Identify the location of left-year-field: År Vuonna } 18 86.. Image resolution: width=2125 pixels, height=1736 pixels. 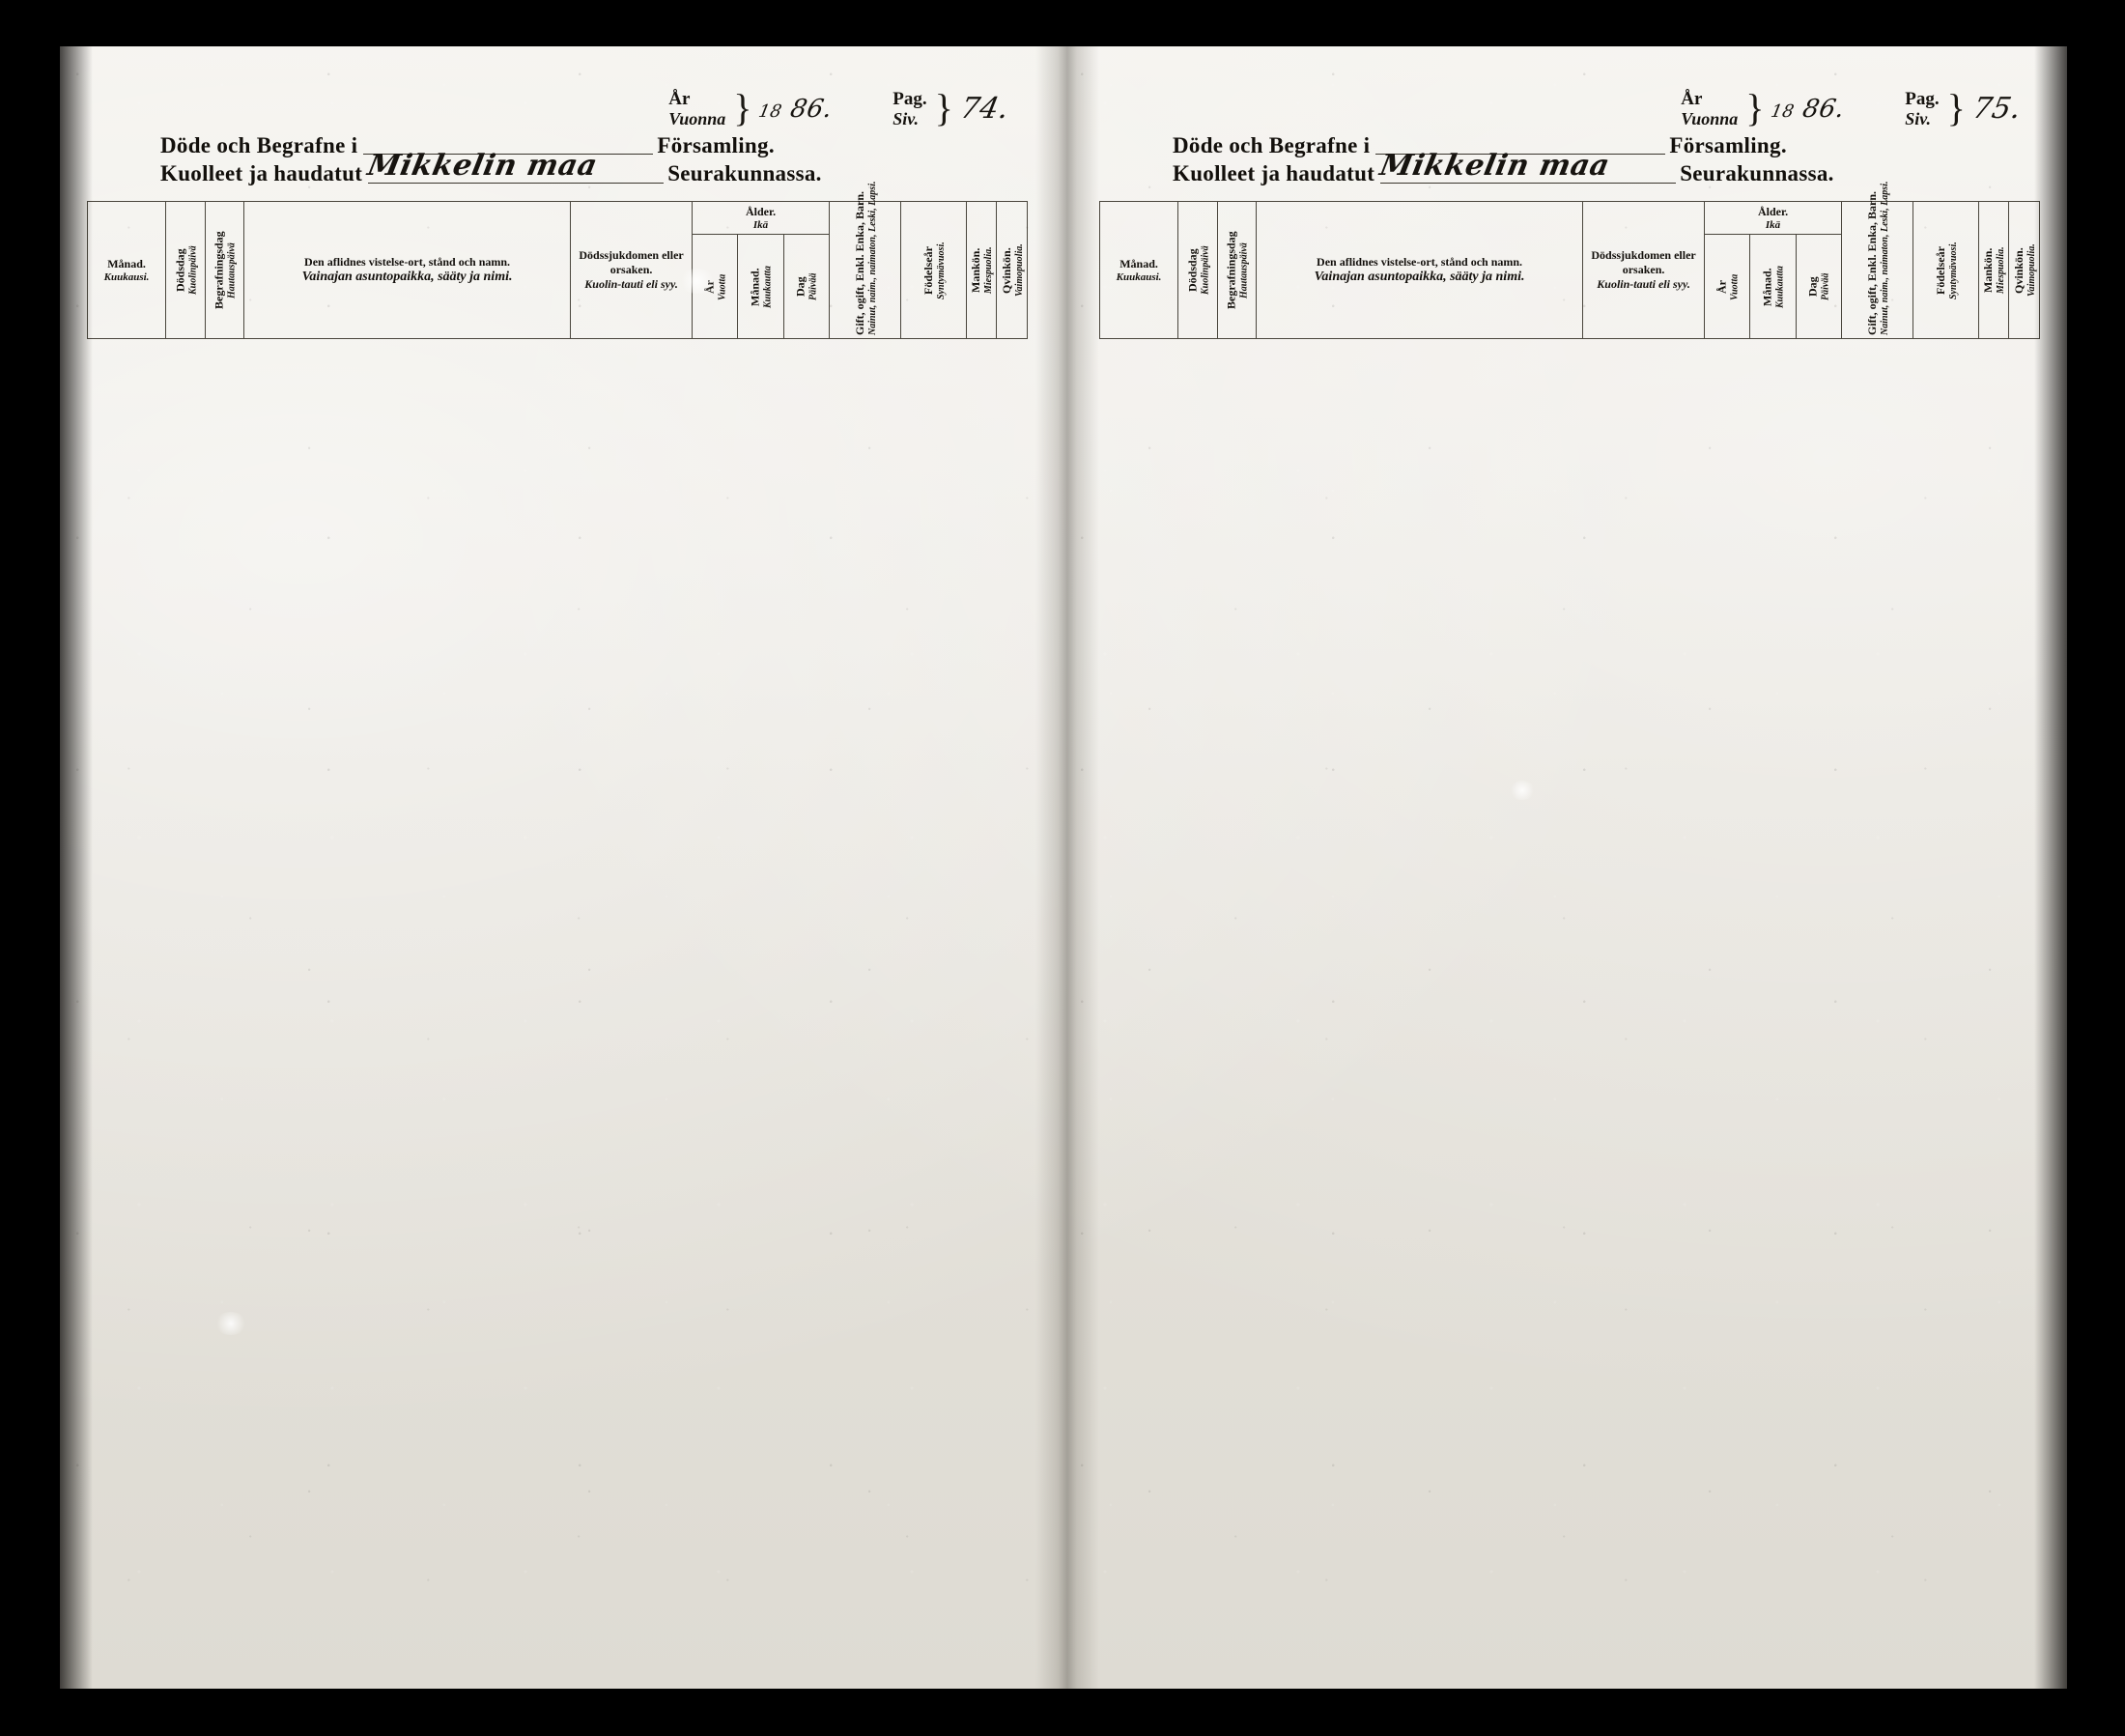
(752, 108).